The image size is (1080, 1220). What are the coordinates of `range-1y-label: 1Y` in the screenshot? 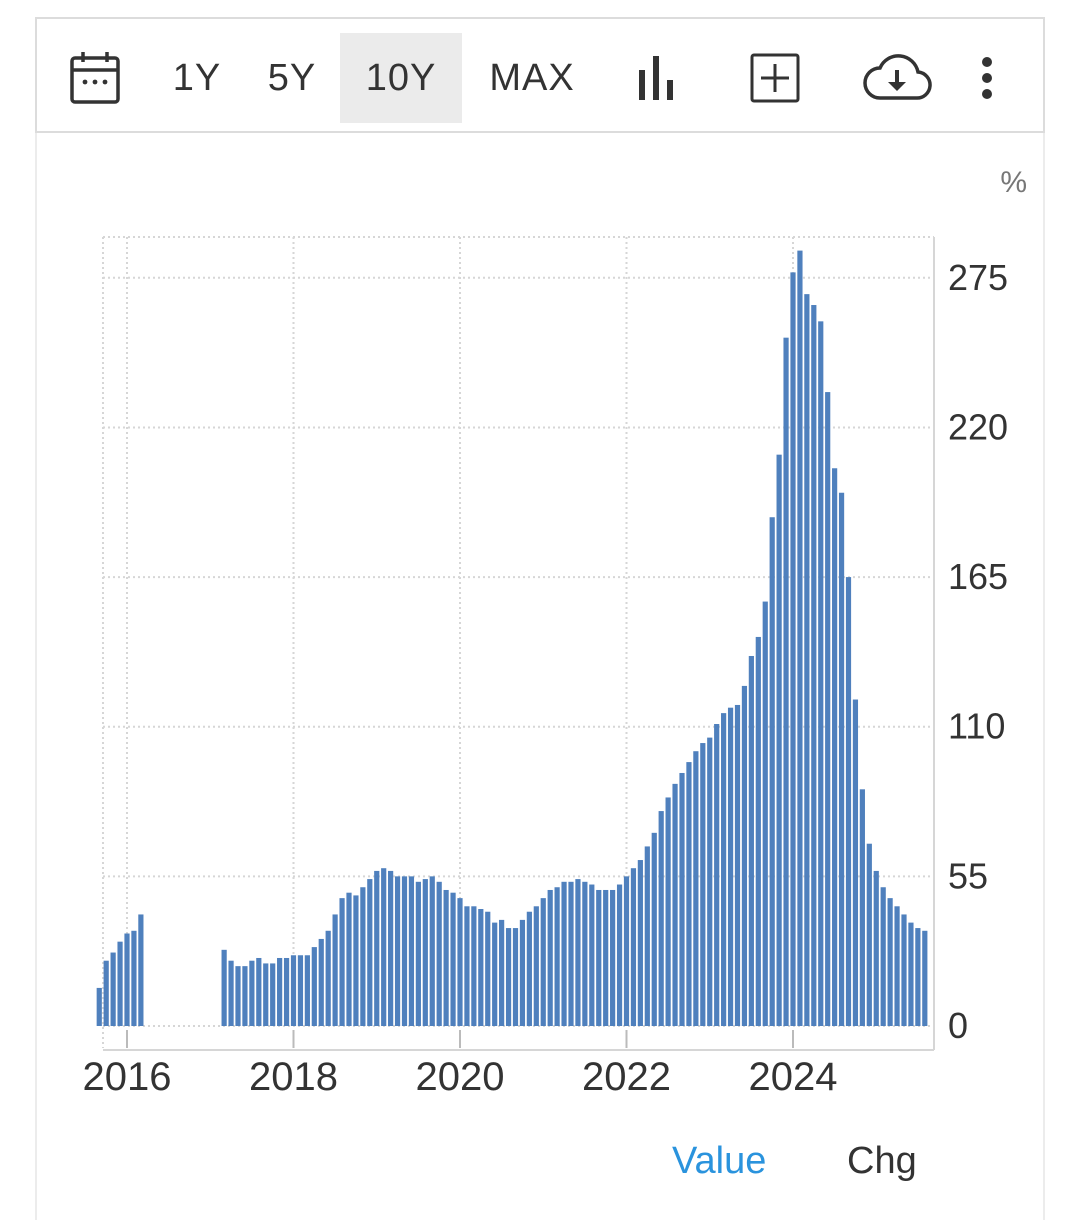 It's located at (197, 77).